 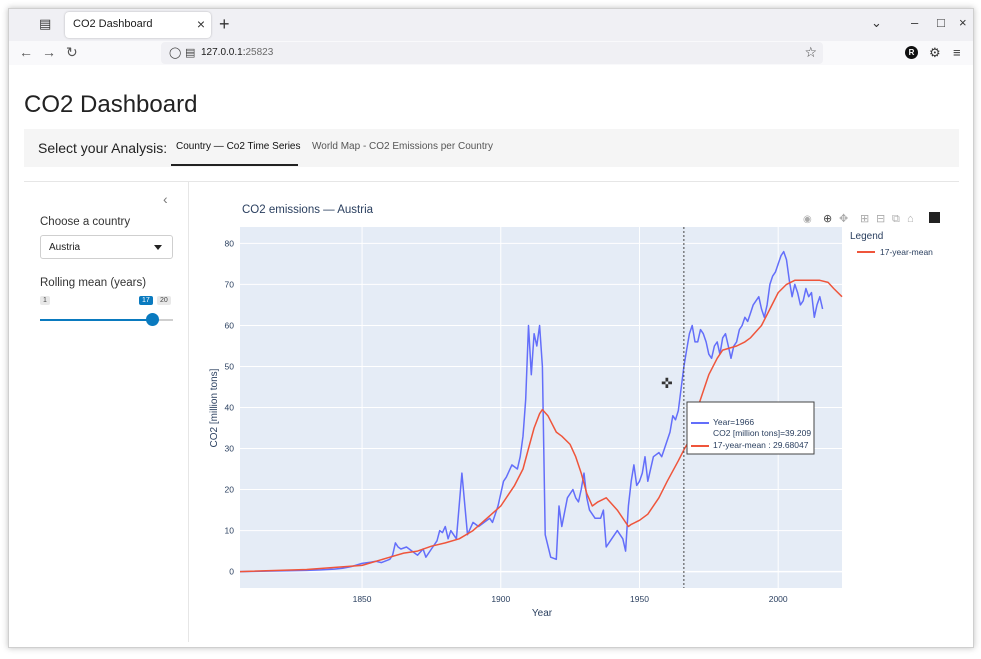 I want to click on zoom-in-icon: ⊞, so click(x=864, y=219).